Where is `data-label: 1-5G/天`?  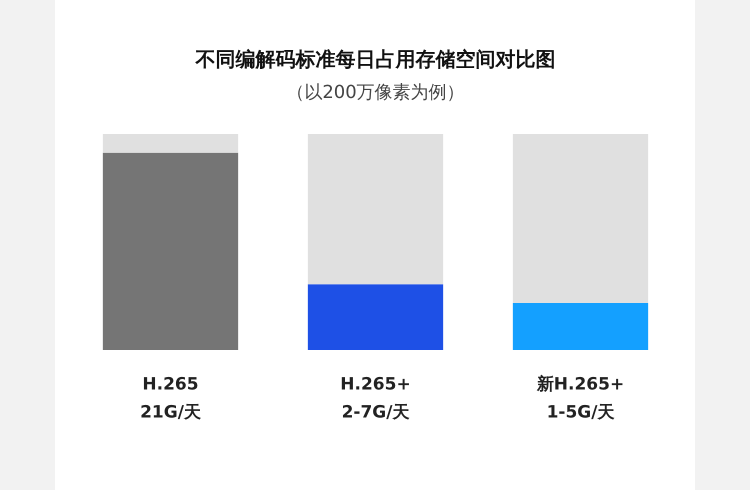
data-label: 1-5G/天 is located at coordinates (580, 412).